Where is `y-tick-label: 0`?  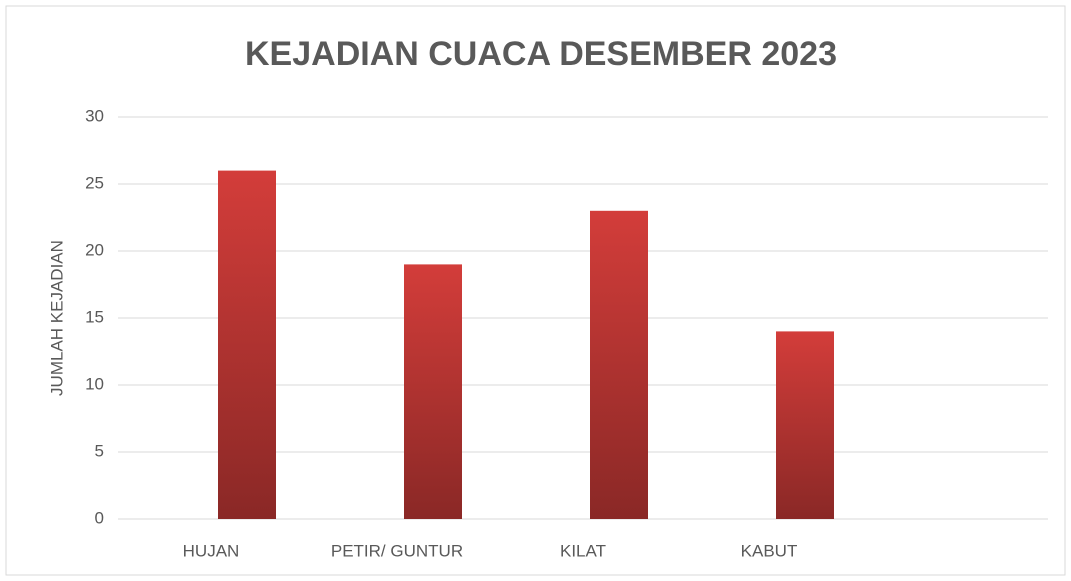
y-tick-label: 0 is located at coordinates (99, 517).